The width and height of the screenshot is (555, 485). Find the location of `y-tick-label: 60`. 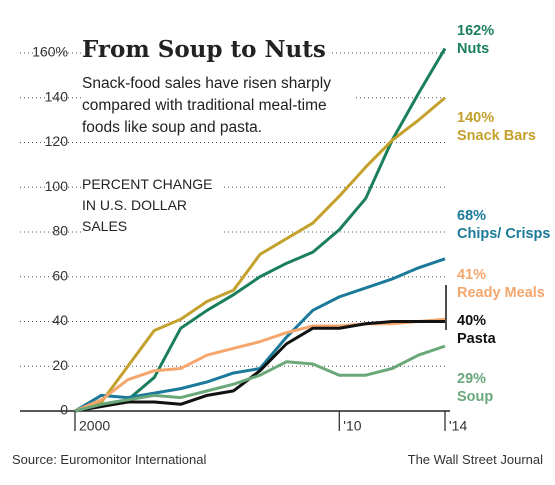

y-tick-label: 60 is located at coordinates (60, 275).